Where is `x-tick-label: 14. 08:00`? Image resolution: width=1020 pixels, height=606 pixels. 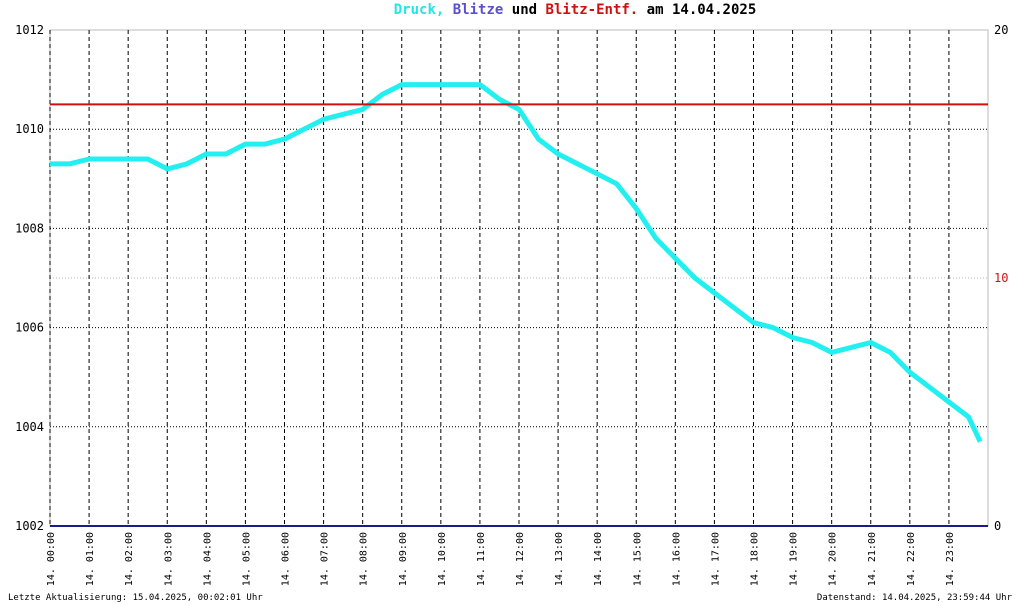
x-tick-label: 14. 08:00 is located at coordinates (364, 559).